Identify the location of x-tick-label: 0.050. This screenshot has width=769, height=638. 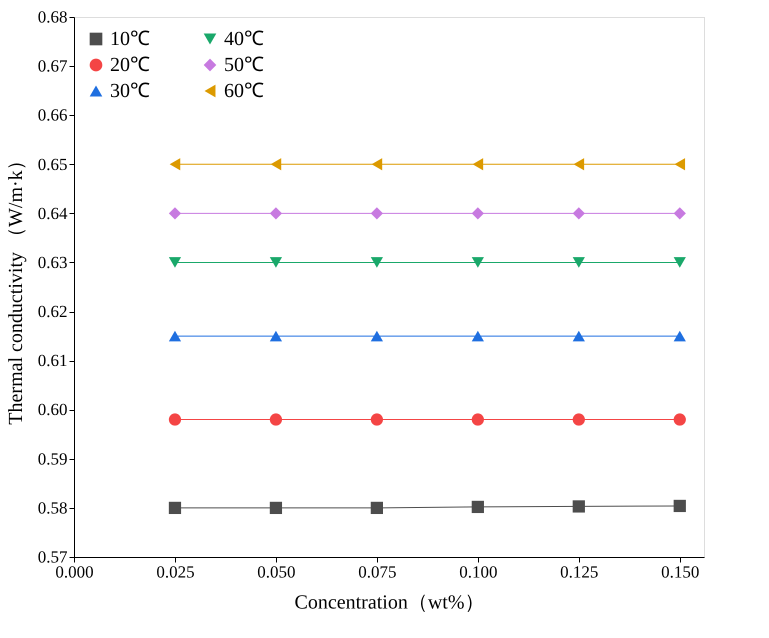
(276, 572).